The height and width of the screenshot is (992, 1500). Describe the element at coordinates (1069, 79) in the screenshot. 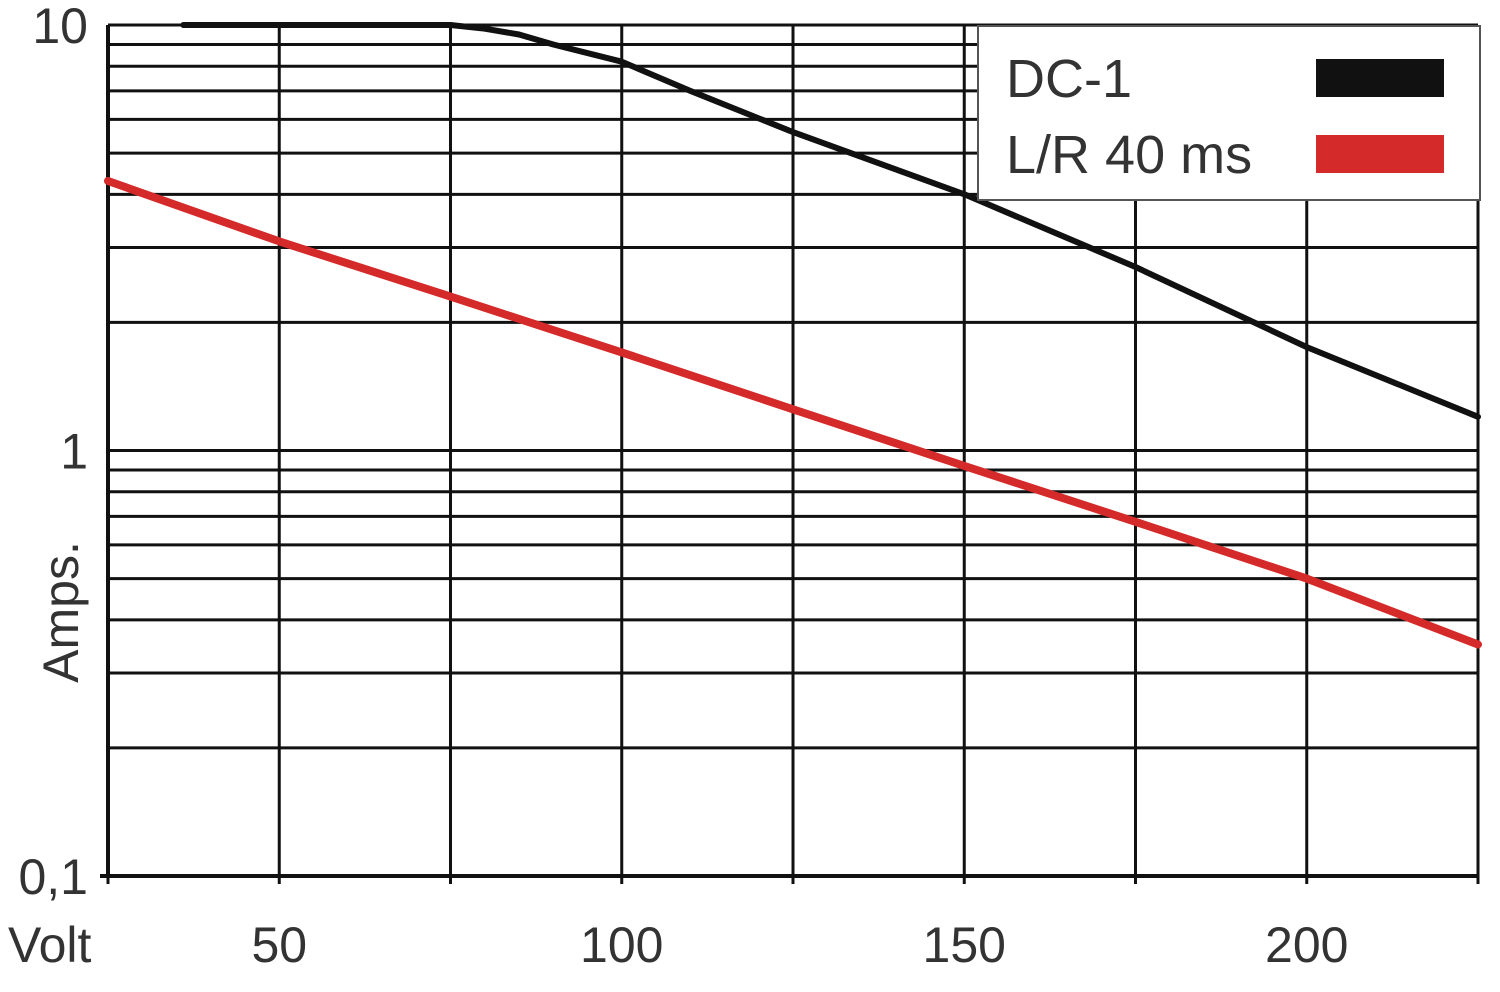

I see `legend-label: DC-1` at that location.